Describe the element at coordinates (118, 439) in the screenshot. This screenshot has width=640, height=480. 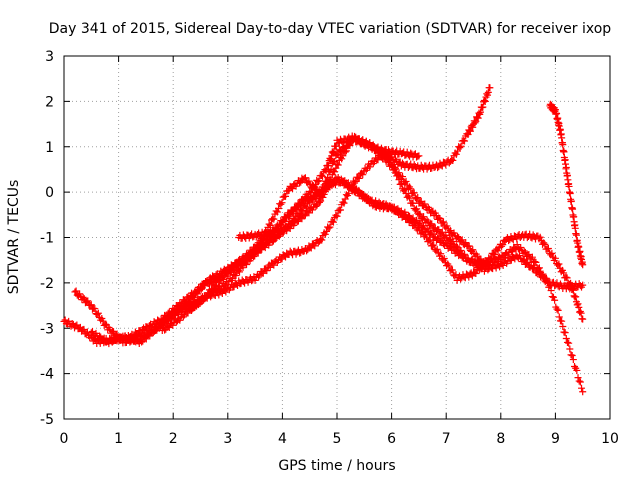
I see `x-tick-label: 1` at that location.